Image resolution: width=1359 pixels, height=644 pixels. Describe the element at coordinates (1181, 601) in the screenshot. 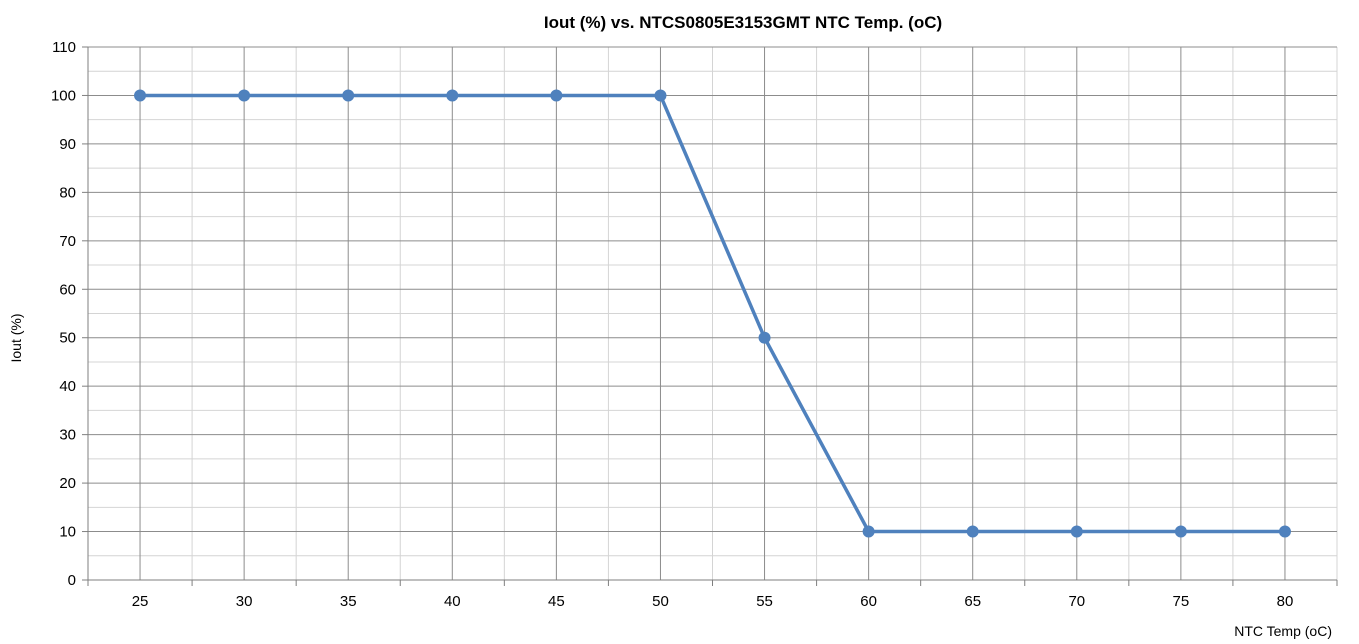

I see `x-tick-label: 75` at that location.